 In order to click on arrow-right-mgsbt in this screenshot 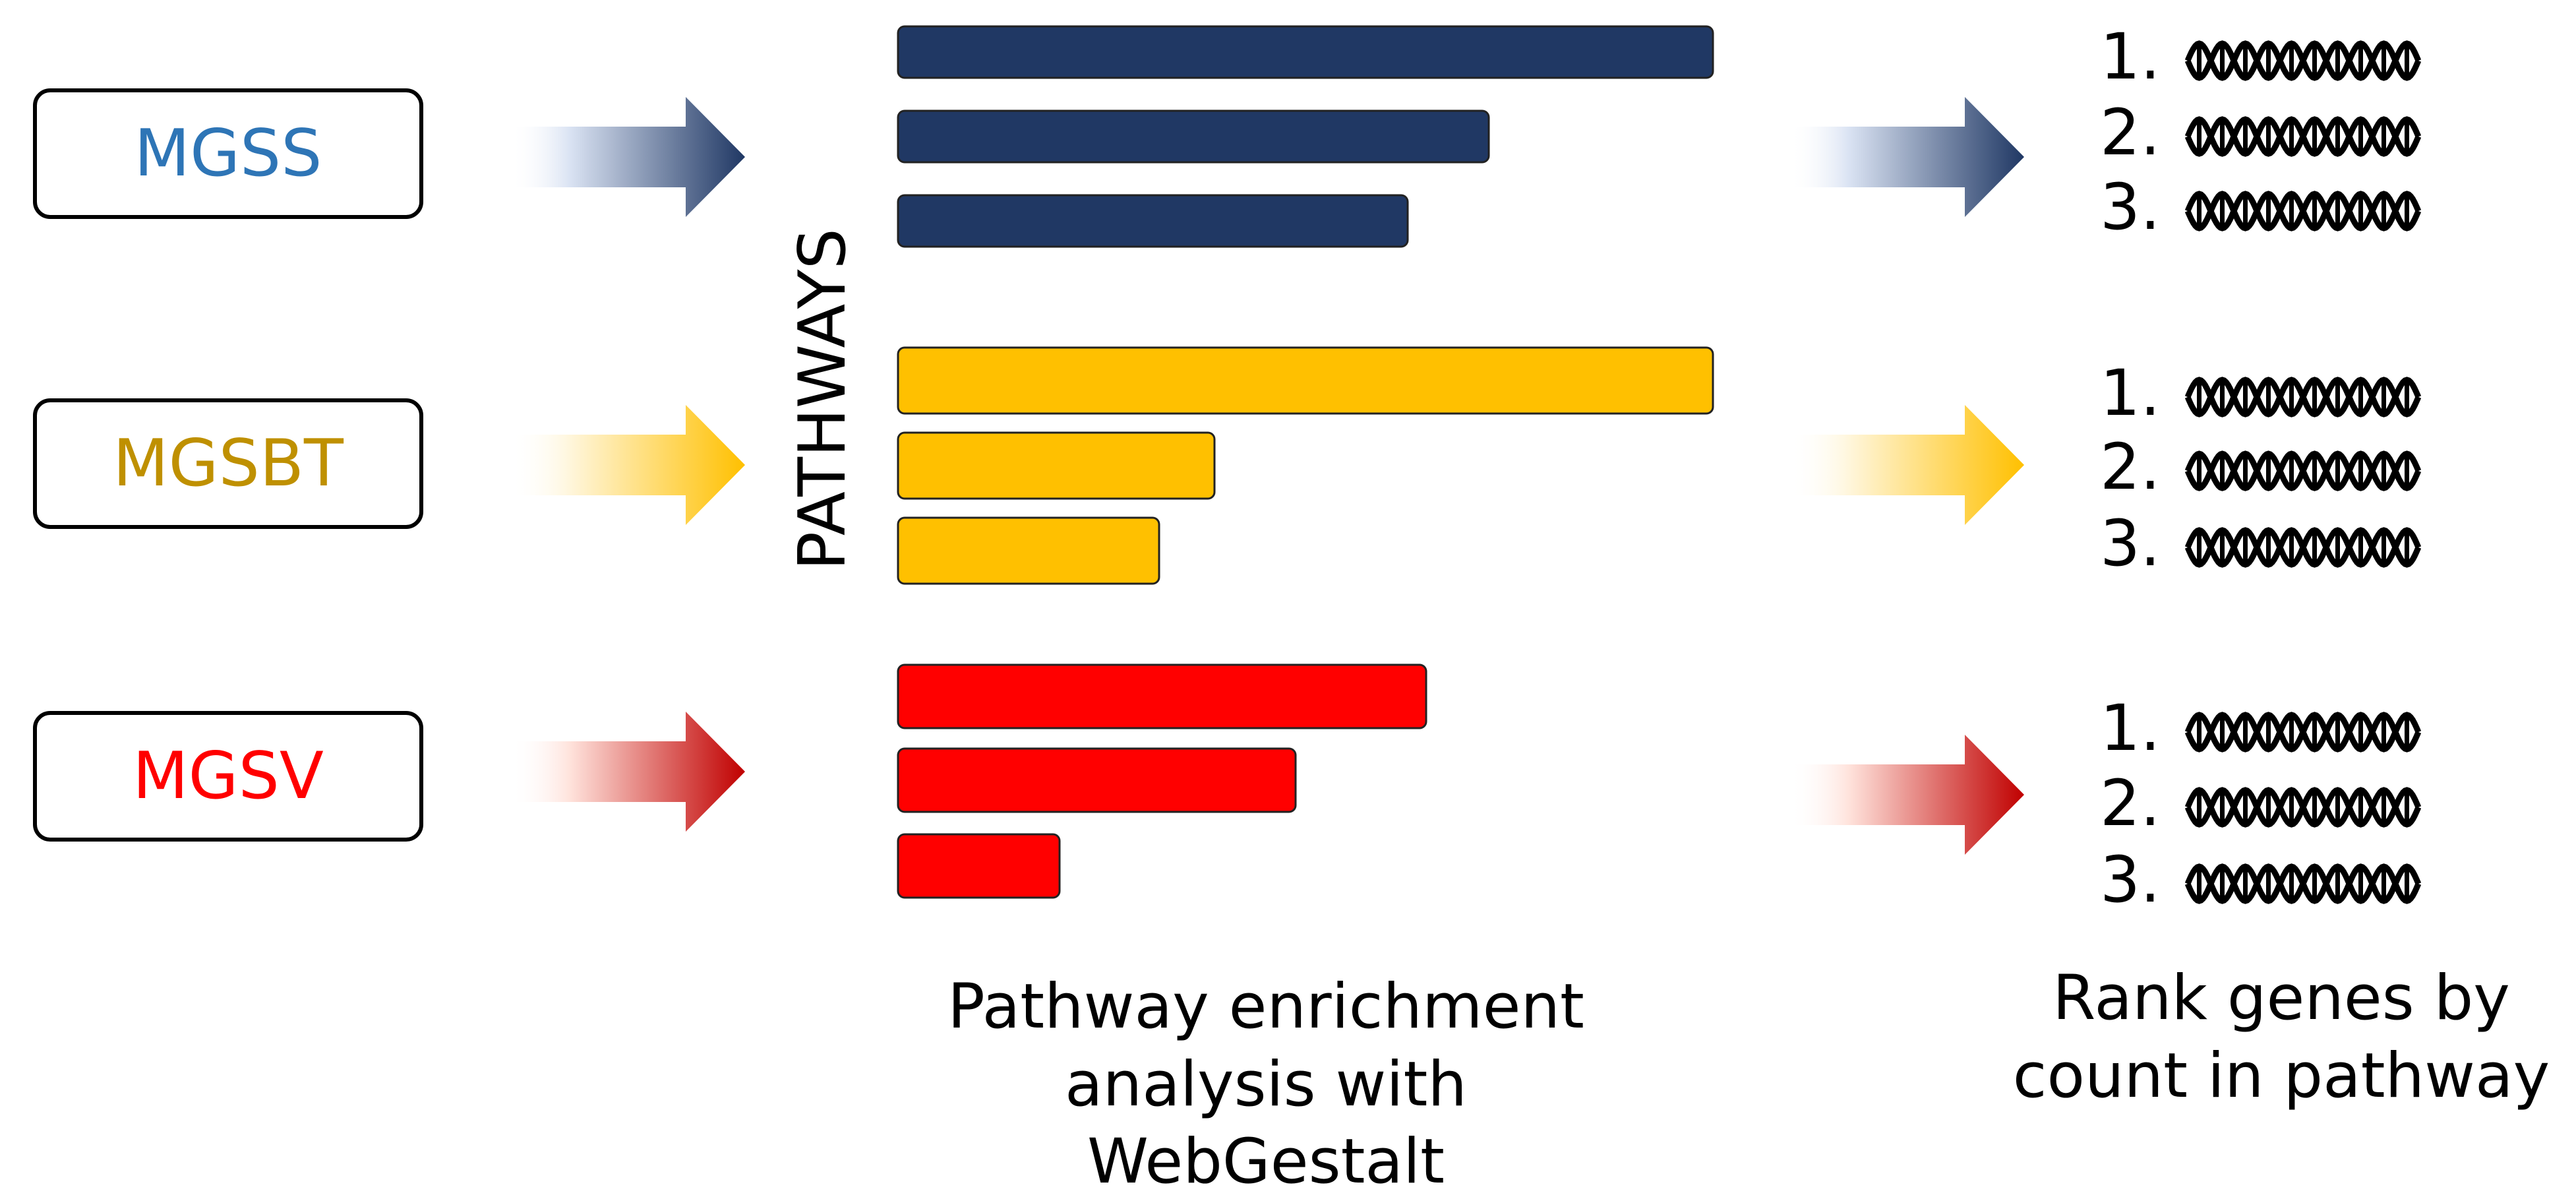, I will do `click(1907, 465)`.